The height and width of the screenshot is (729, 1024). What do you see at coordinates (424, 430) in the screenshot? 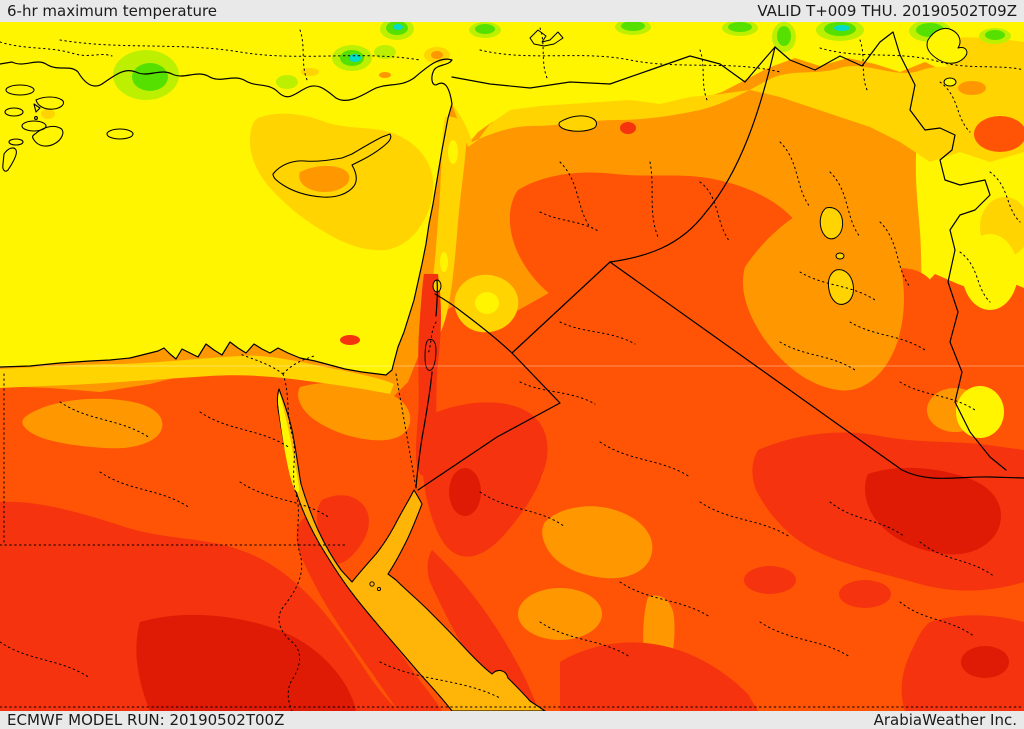
I see `wadi-araba` at bounding box center [424, 430].